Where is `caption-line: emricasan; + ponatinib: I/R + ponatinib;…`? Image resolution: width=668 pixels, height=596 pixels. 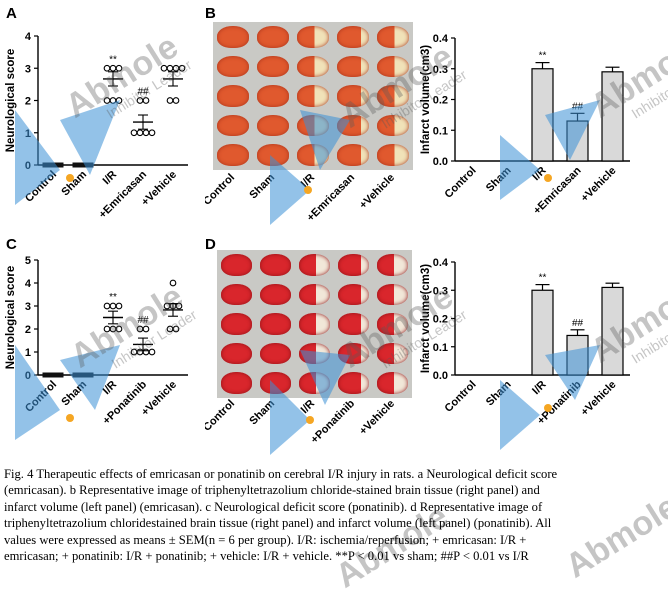
caption-line: emricasan; + ponatinib: I/R + ponatinib;… is located at coordinates (266, 556).